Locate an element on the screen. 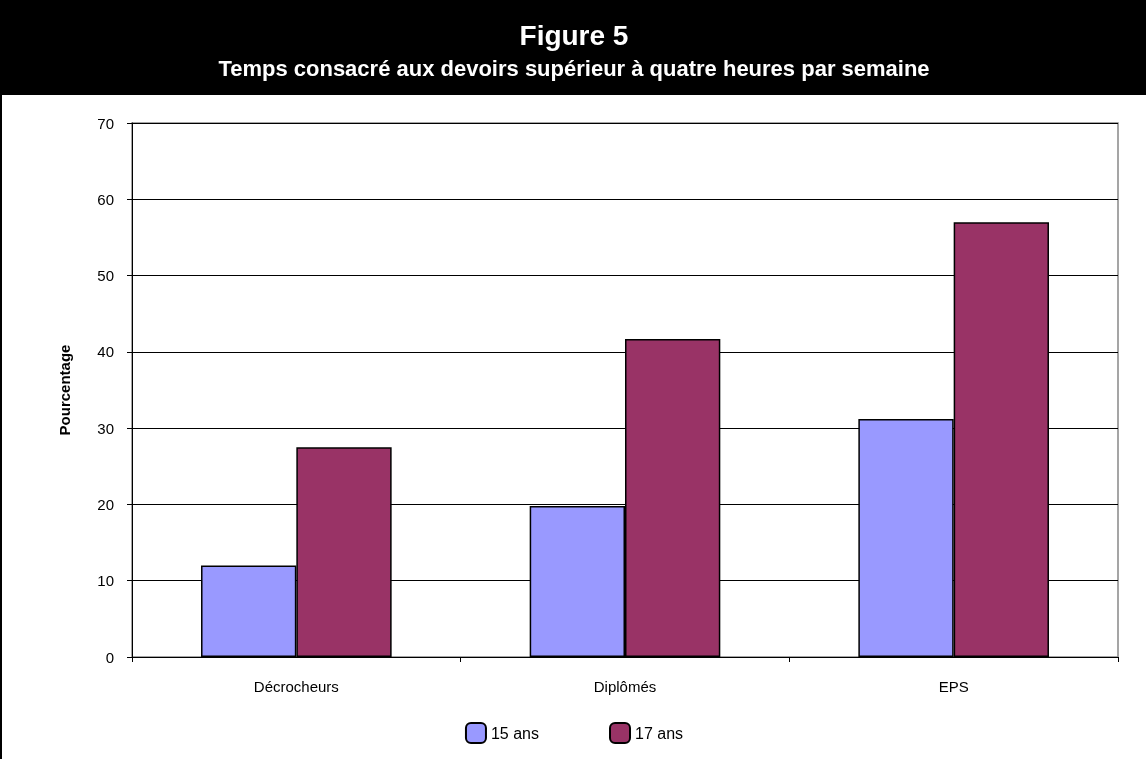  y-tick-label: 30 is located at coordinates (105, 428).